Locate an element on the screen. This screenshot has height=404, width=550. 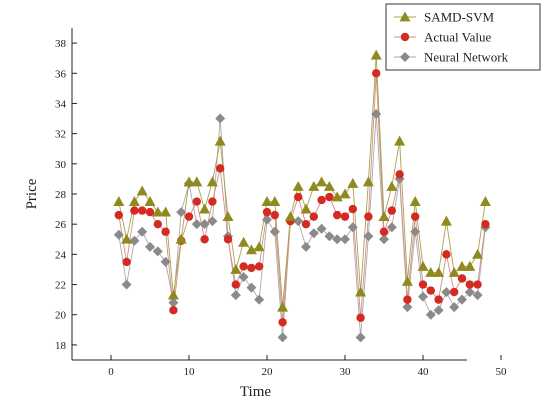
y-tick-label: 30 is located at coordinates (61, 165).